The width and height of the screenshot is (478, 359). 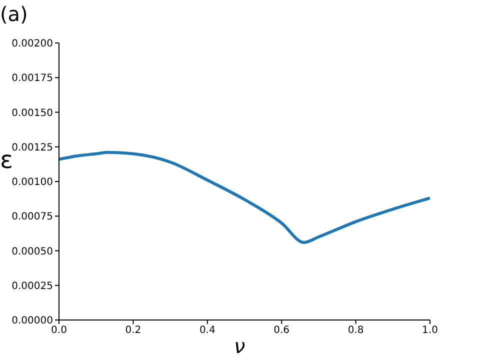 I want to click on x-tick-label: 0.2, so click(x=133, y=330).